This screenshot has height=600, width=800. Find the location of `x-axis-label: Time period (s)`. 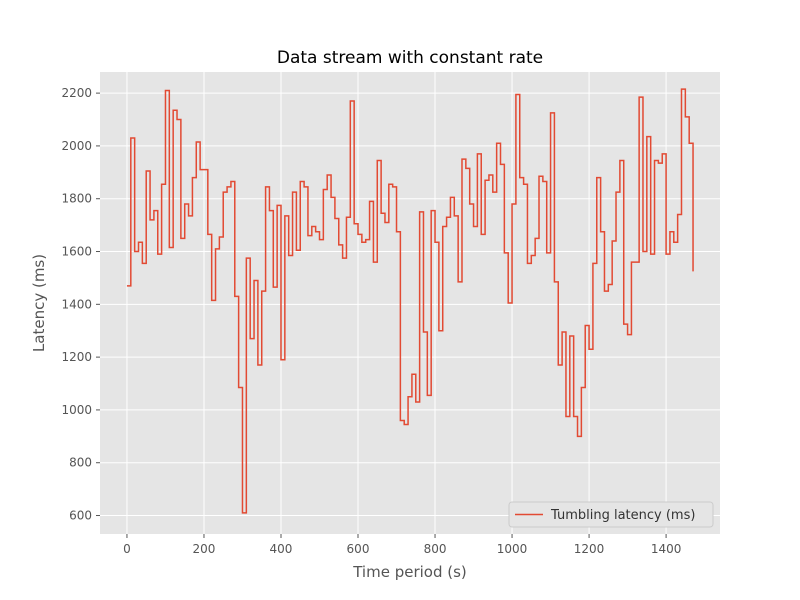

x-axis-label: Time period (s) is located at coordinates (409, 572).